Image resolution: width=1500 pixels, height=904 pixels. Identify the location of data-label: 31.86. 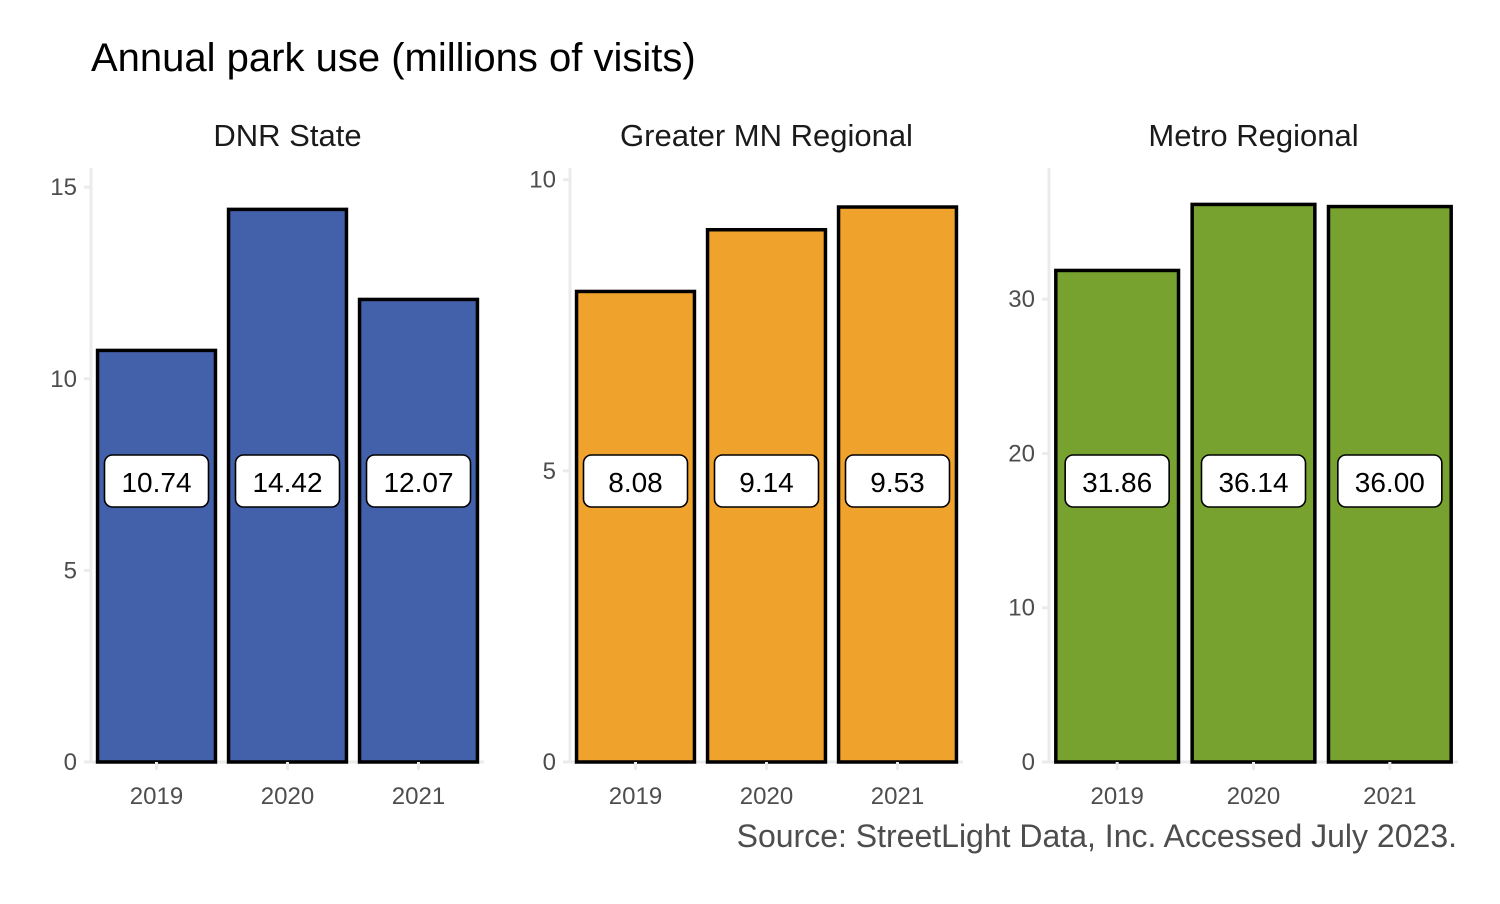
(1117, 482).